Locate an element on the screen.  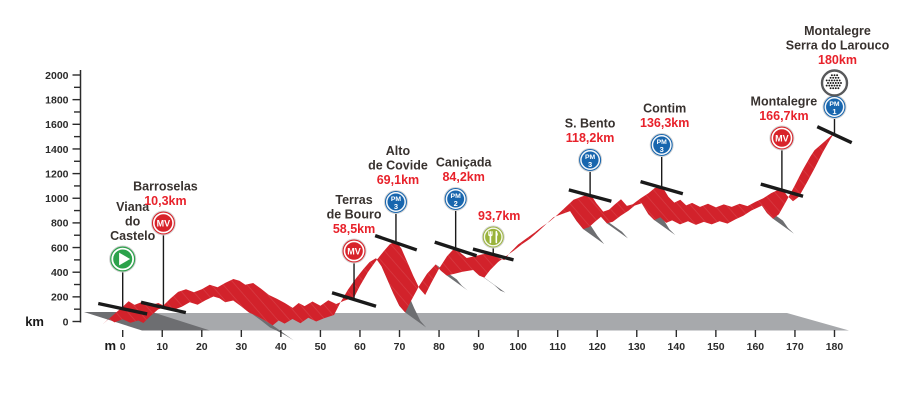
x-tick-label: 130 is located at coordinates (637, 347).